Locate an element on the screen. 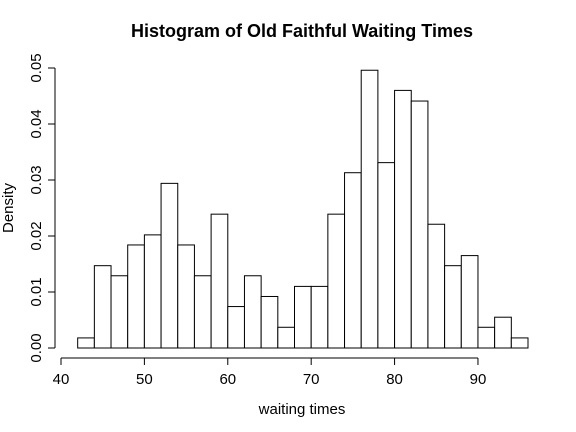 Image resolution: width=576 pixels, height=432 pixels. y-tick-label-4: 0.04 is located at coordinates (36, 123).